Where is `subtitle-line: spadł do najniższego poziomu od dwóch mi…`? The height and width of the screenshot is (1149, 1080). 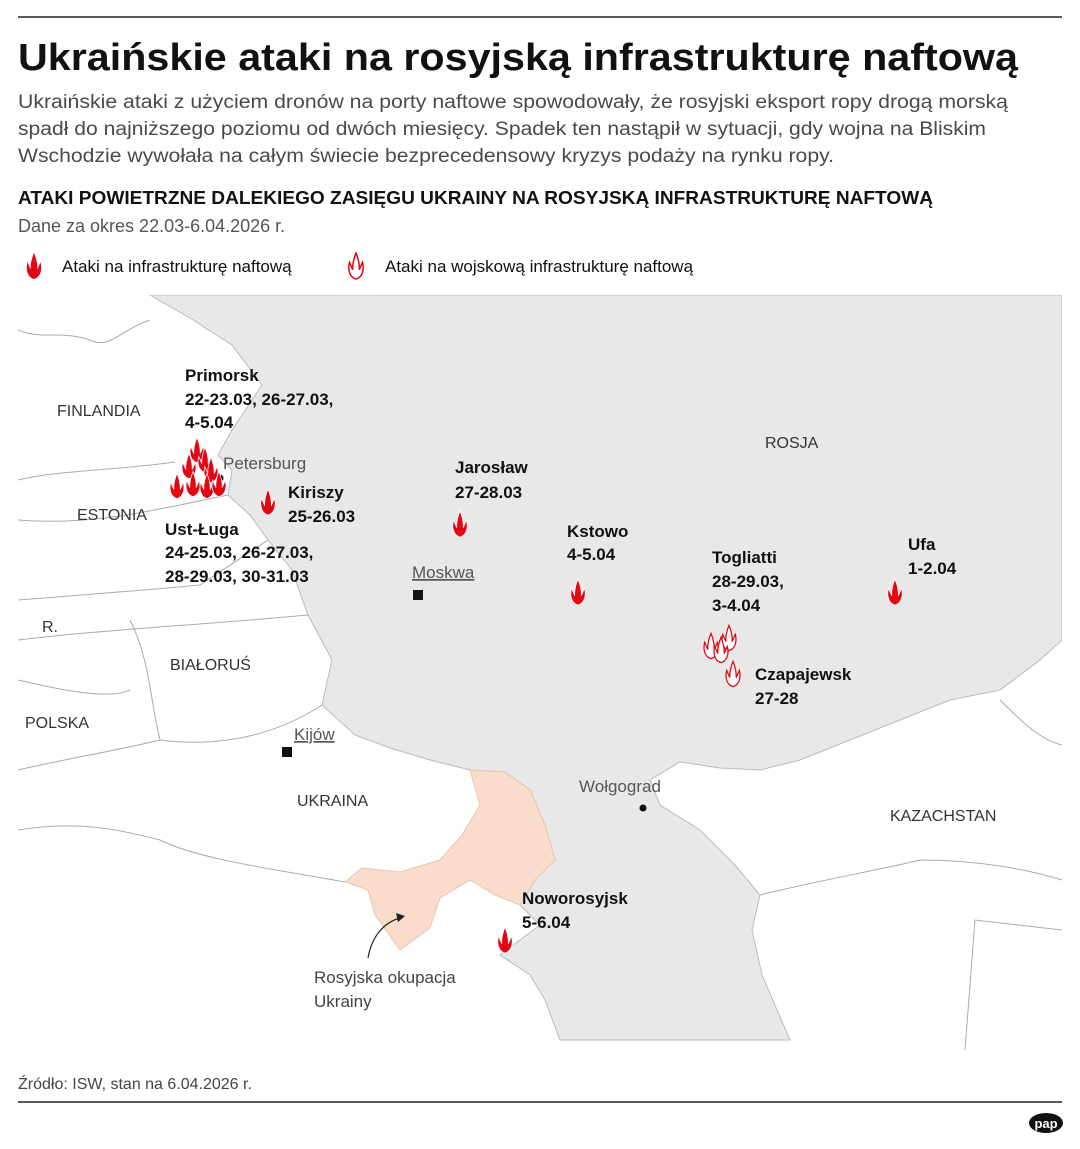
subtitle-line: spadł do najniższego poziomu od dwóch mi… is located at coordinates (502, 129).